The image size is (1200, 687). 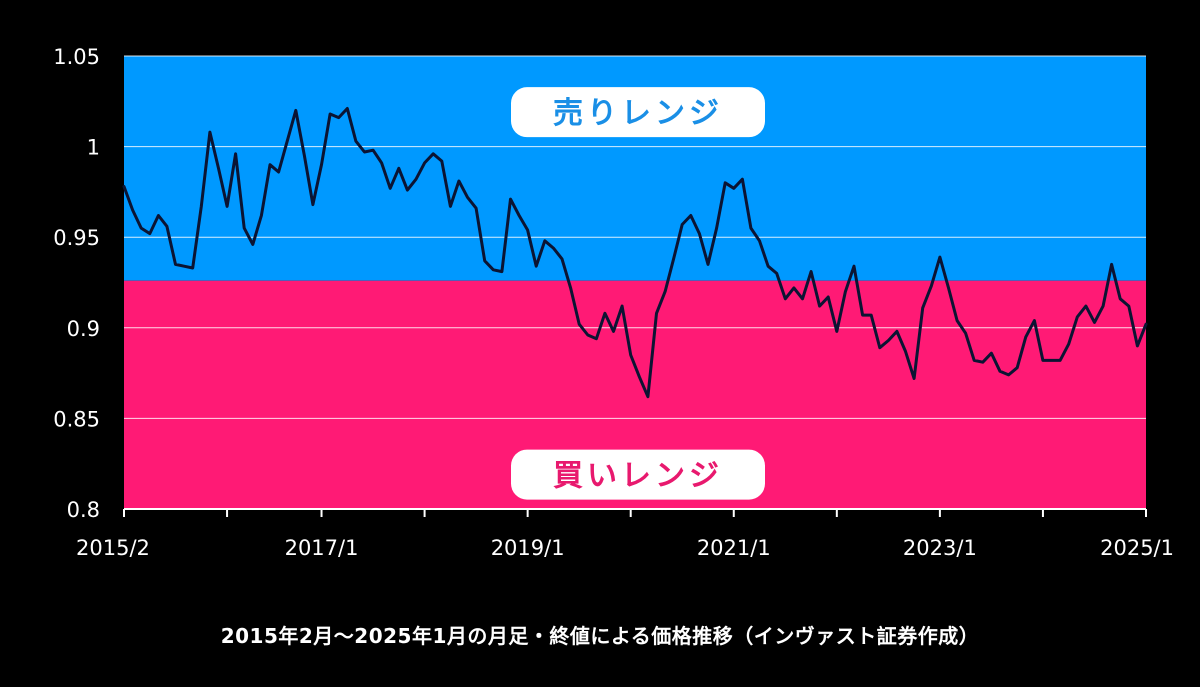 What do you see at coordinates (76, 57) in the screenshot?
I see `y-tick-label: 1.05` at bounding box center [76, 57].